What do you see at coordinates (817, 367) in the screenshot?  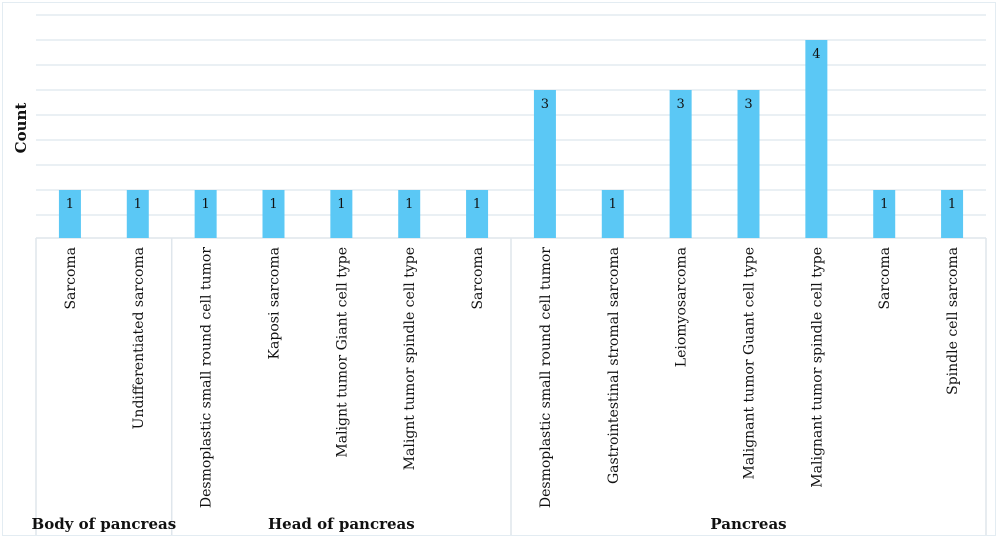 I see `category-tick-label: Malignant tumor spindle cell type` at bounding box center [817, 367].